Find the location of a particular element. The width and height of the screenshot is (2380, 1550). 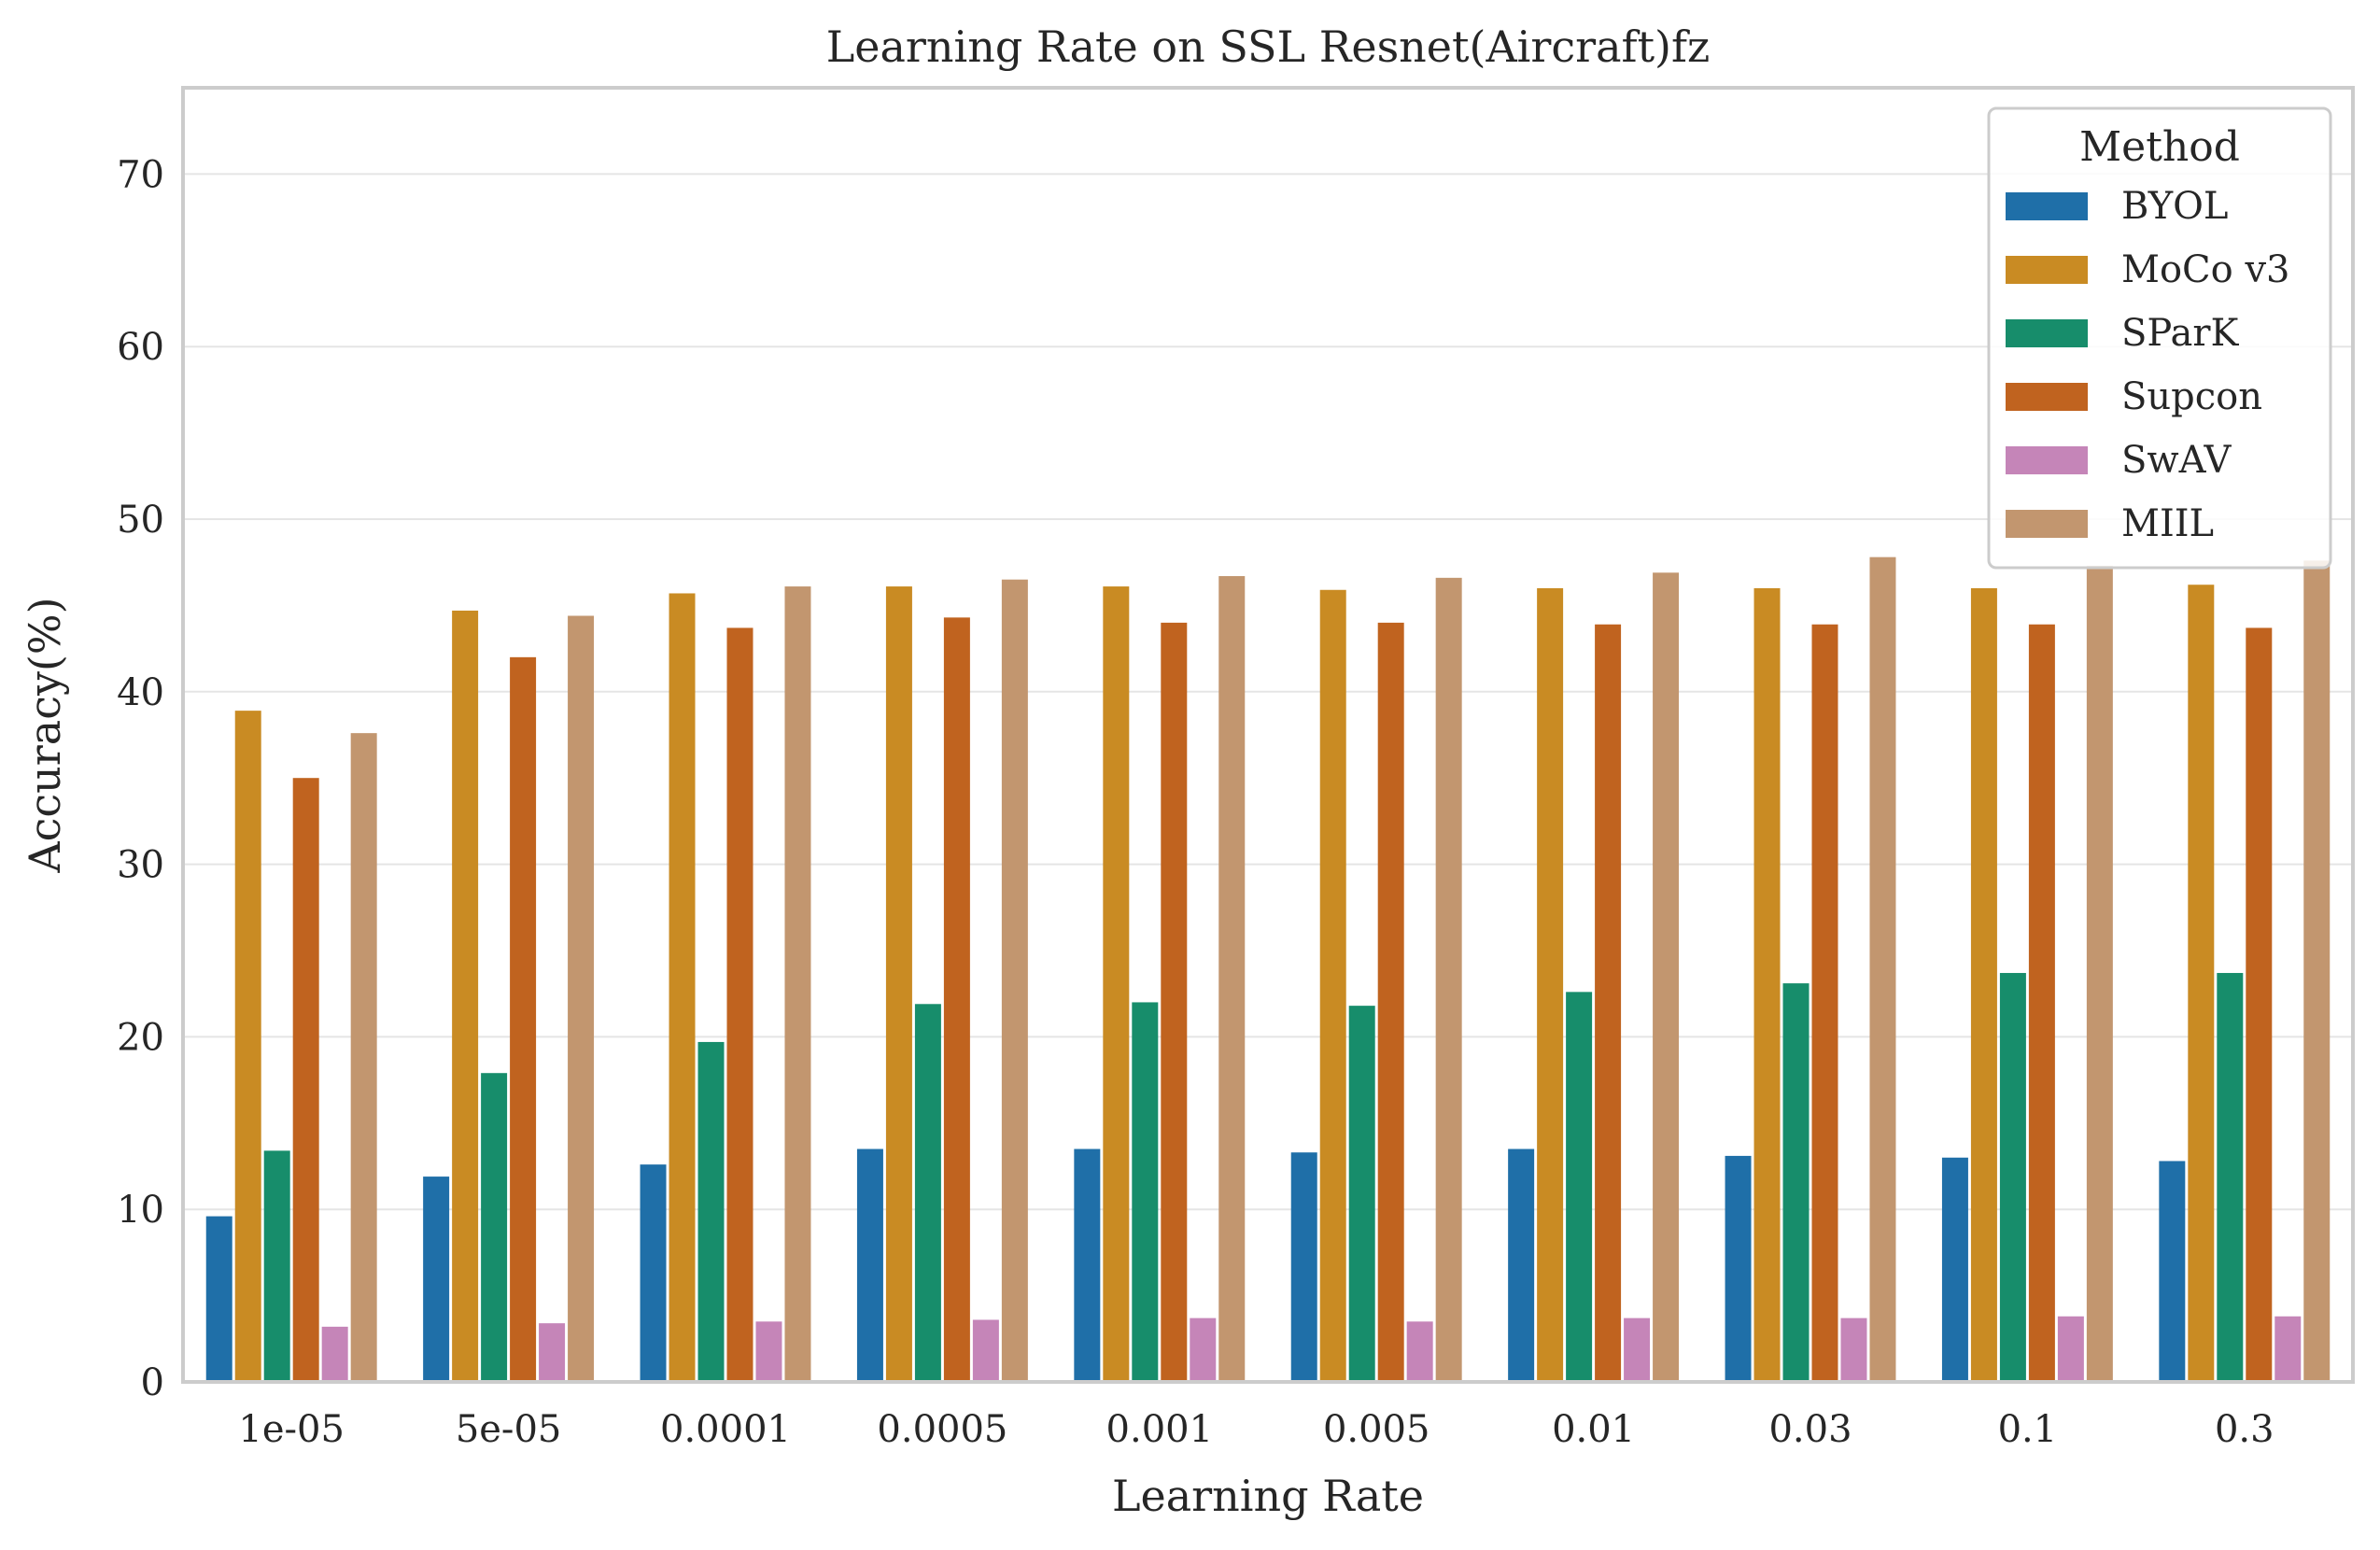

y-tick-label: 40 is located at coordinates (140, 692).